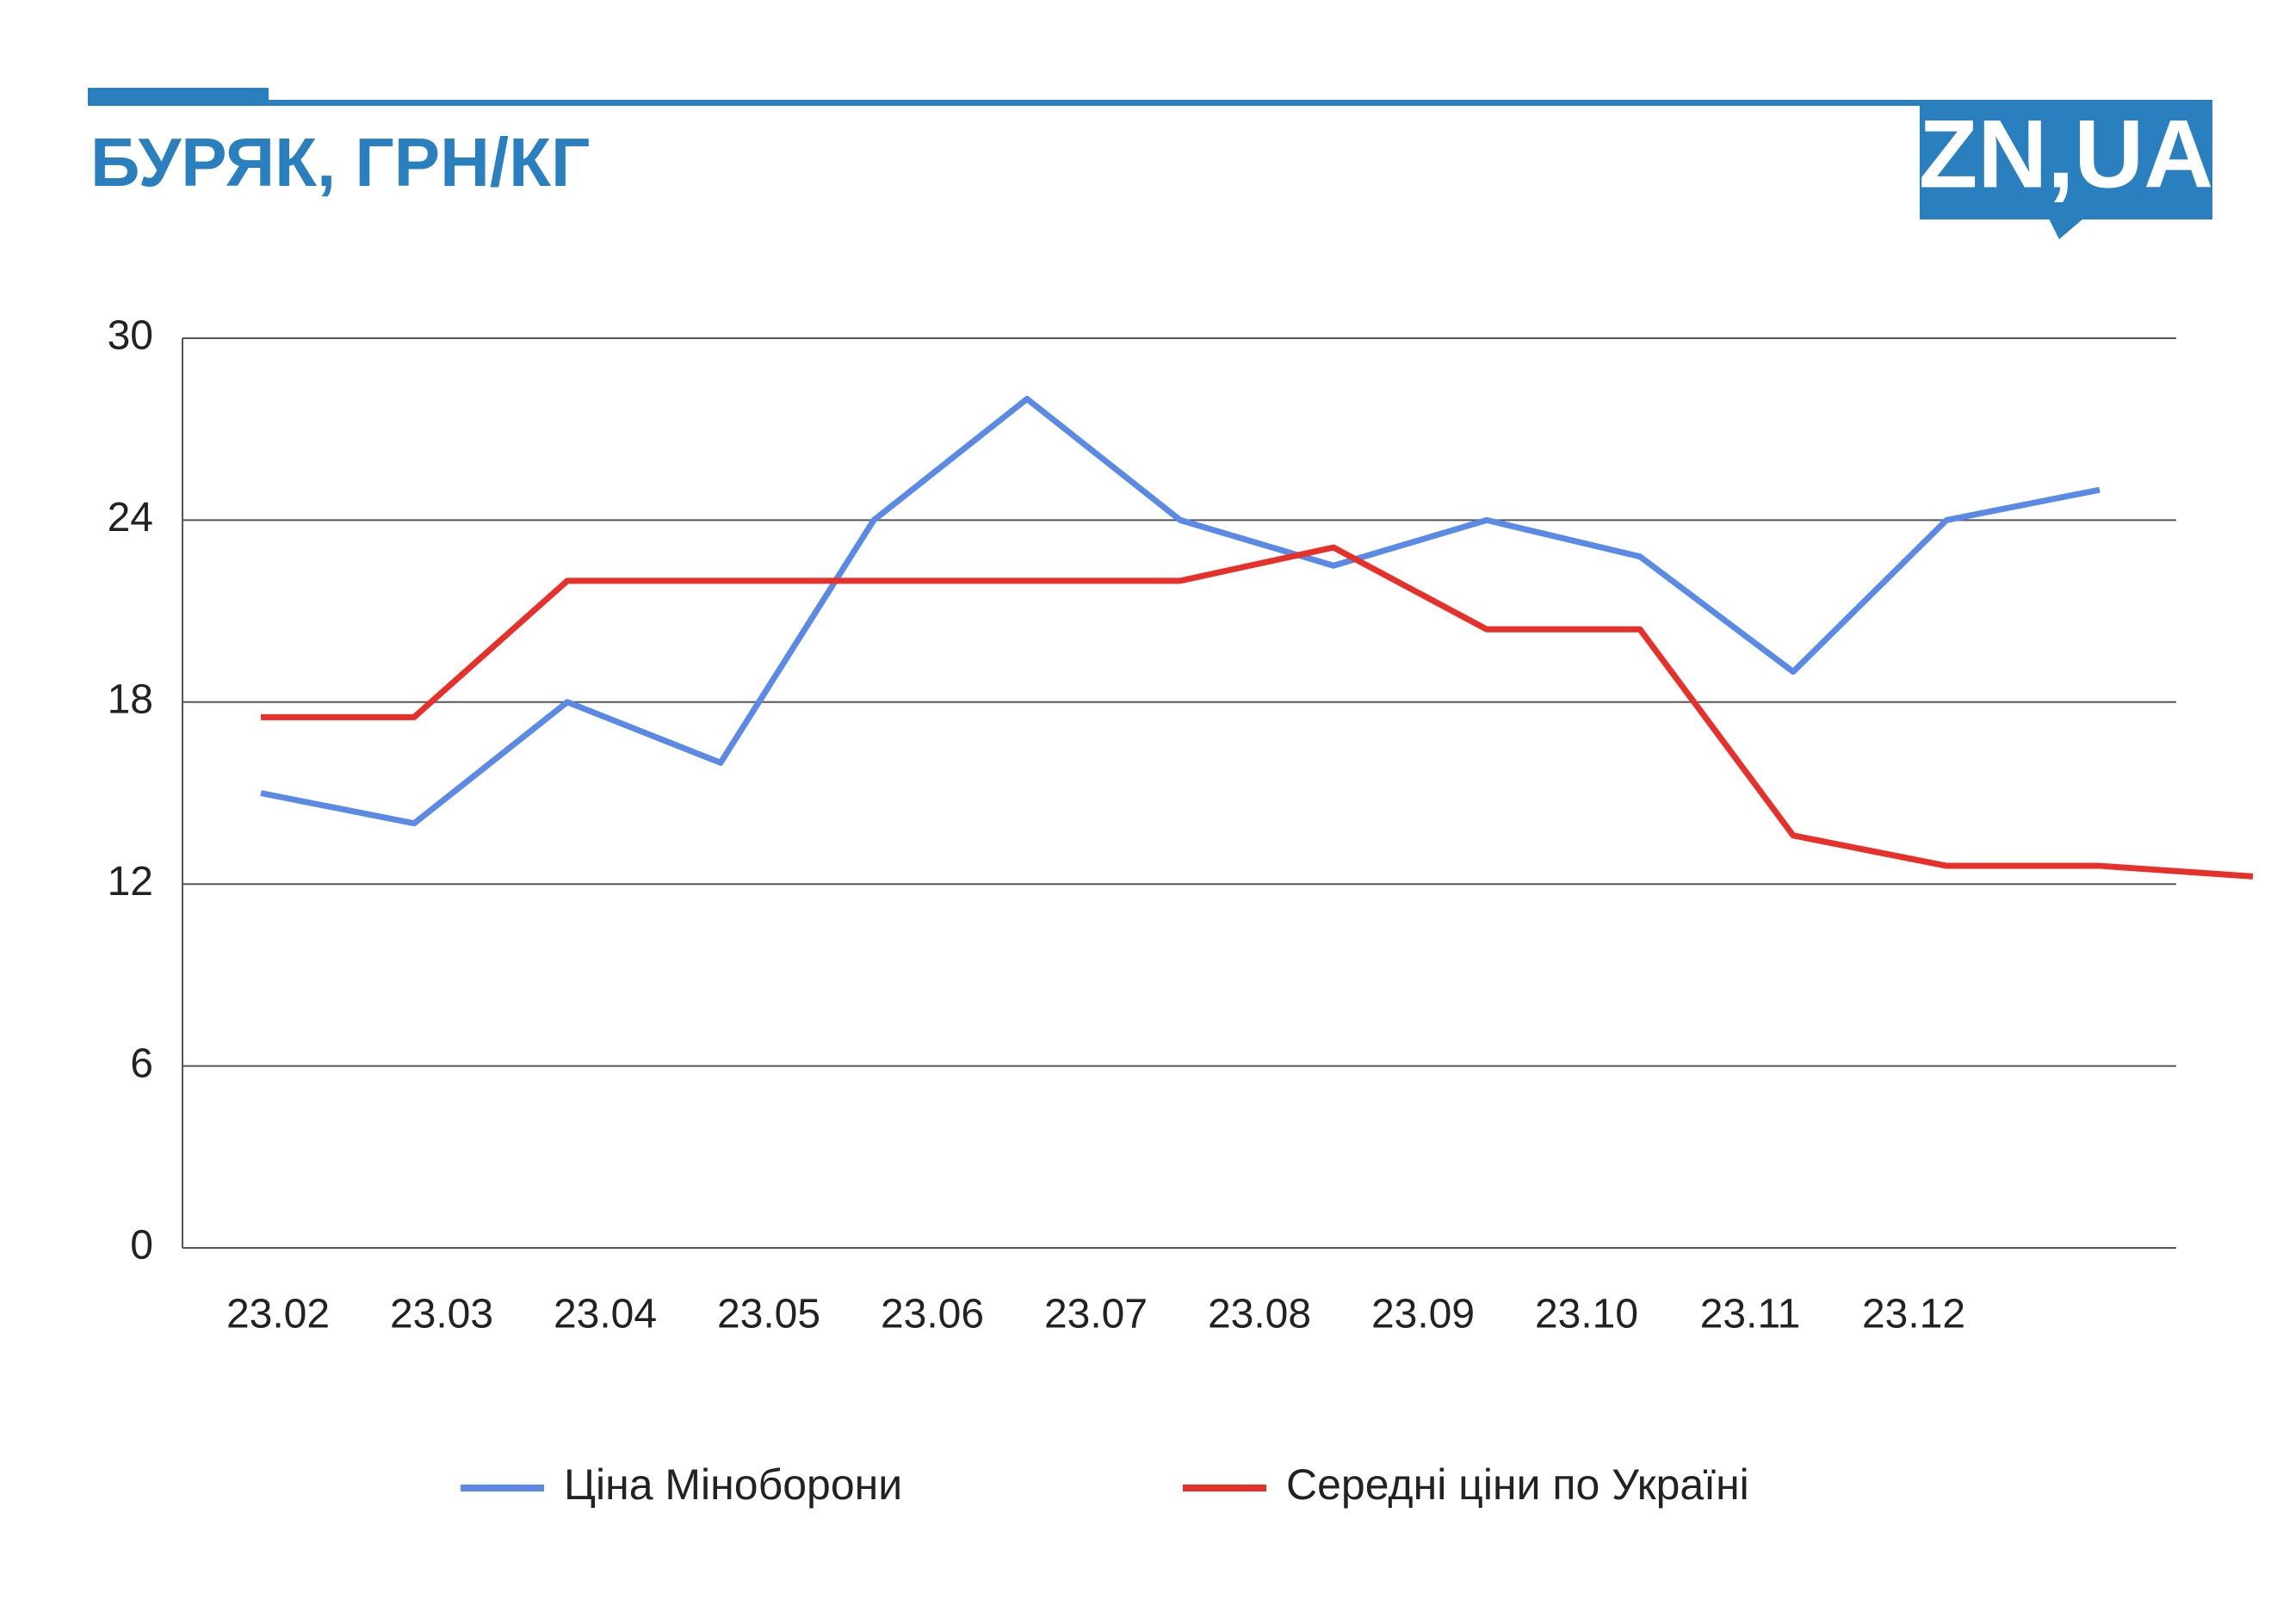 Image resolution: width=2283 pixels, height=1624 pixels. I want to click on x-tick-label: 23.02, so click(278, 1314).